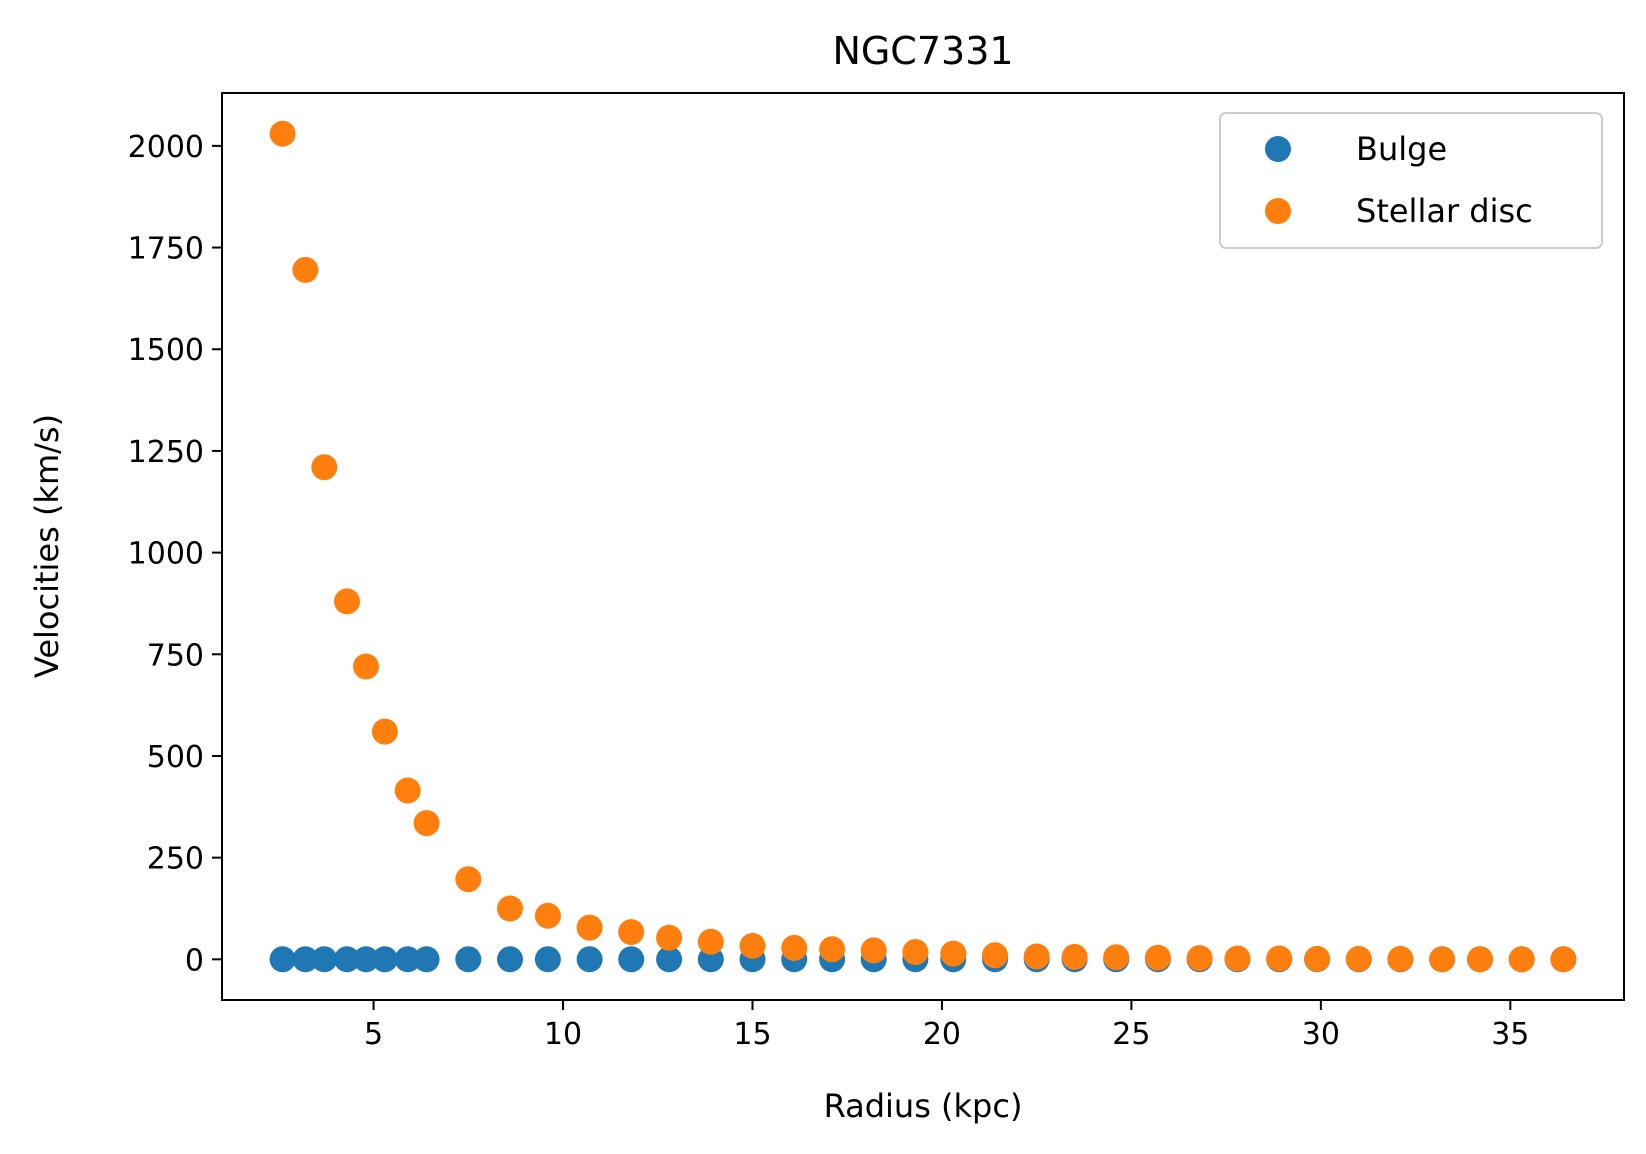 Image resolution: width=1646 pixels, height=1154 pixels. I want to click on x-tick-label: 25, so click(1131, 1034).